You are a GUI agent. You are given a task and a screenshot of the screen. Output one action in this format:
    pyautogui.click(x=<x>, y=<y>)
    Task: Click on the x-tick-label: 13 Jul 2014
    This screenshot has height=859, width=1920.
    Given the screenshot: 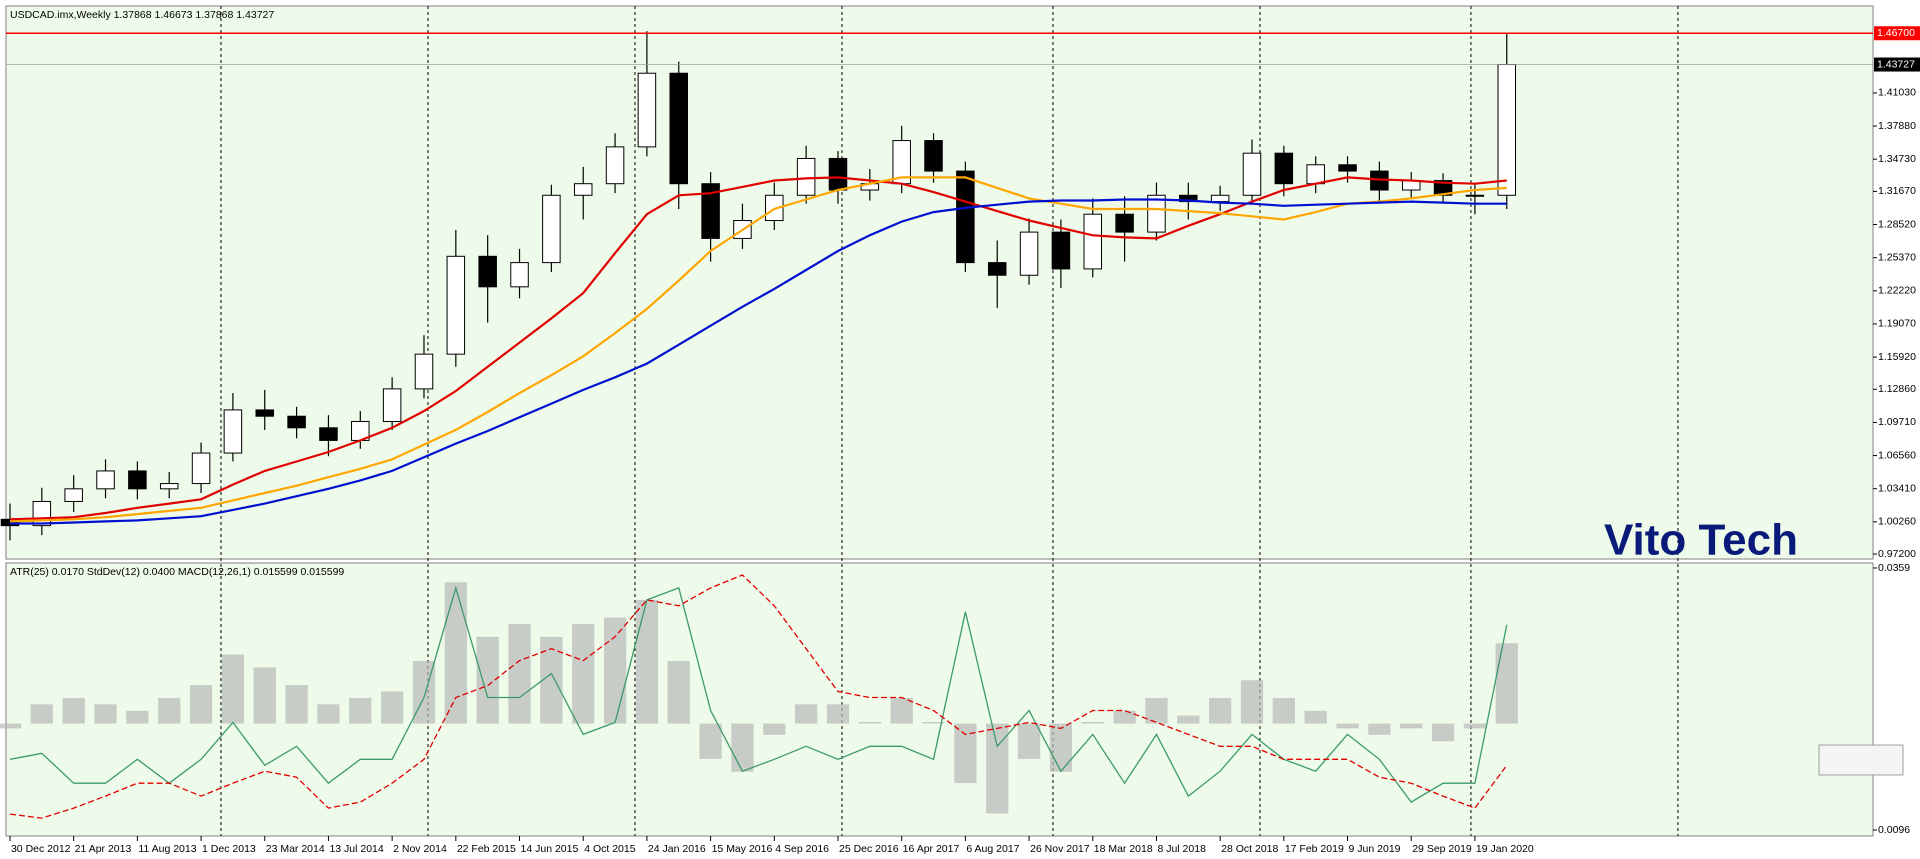 What is the action you would take?
    pyautogui.click(x=356, y=849)
    